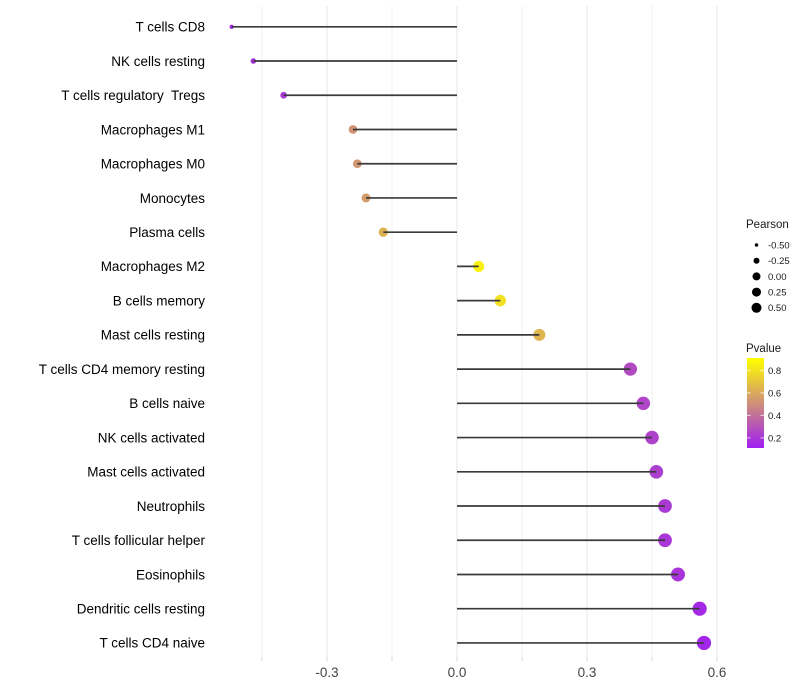 Image resolution: width=800 pixels, height=700 pixels. Describe the element at coordinates (151, 437) in the screenshot. I see `category-label: NK cells activated` at that location.